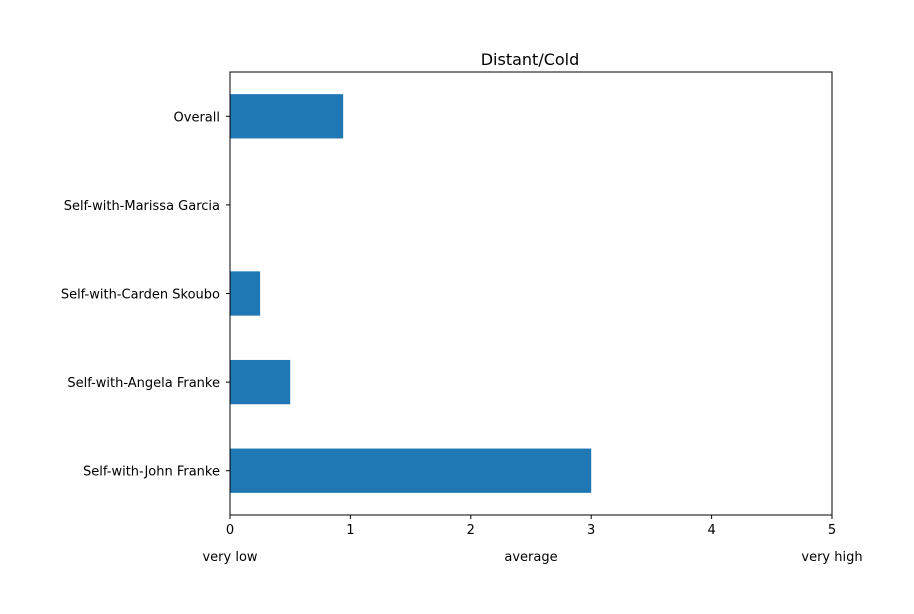 This screenshot has width=914, height=614. Describe the element at coordinates (230, 530) in the screenshot. I see `x-tick-label-0: 0` at that location.